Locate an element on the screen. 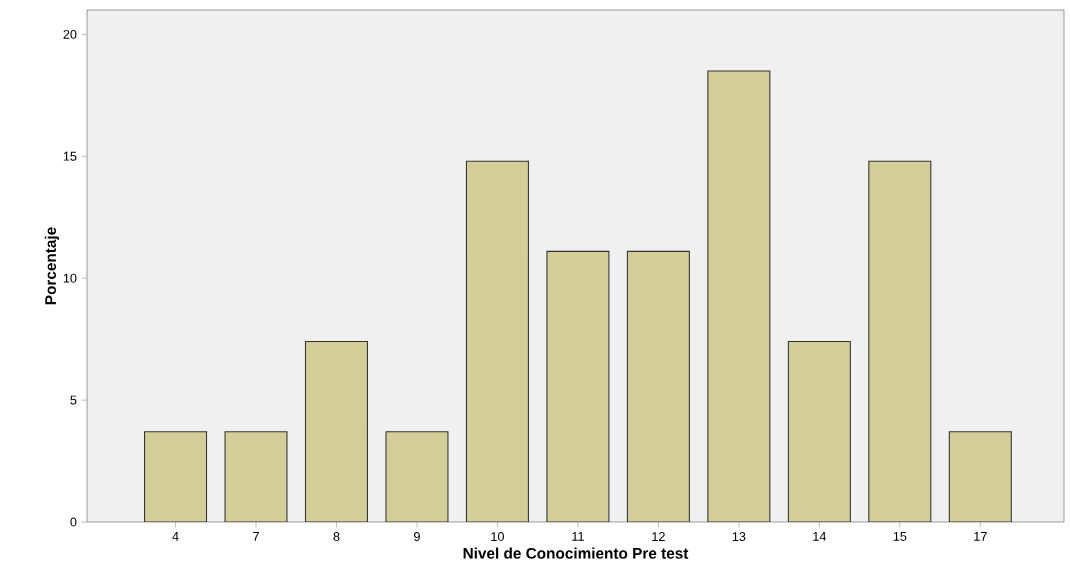  x-tick-label: 8 is located at coordinates (336, 537).